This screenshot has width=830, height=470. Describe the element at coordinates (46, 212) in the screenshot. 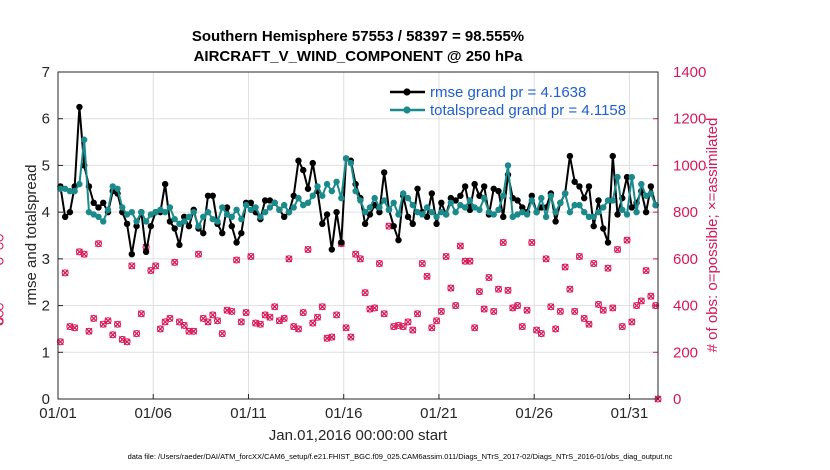

I see `y-tick-label: 4` at that location.